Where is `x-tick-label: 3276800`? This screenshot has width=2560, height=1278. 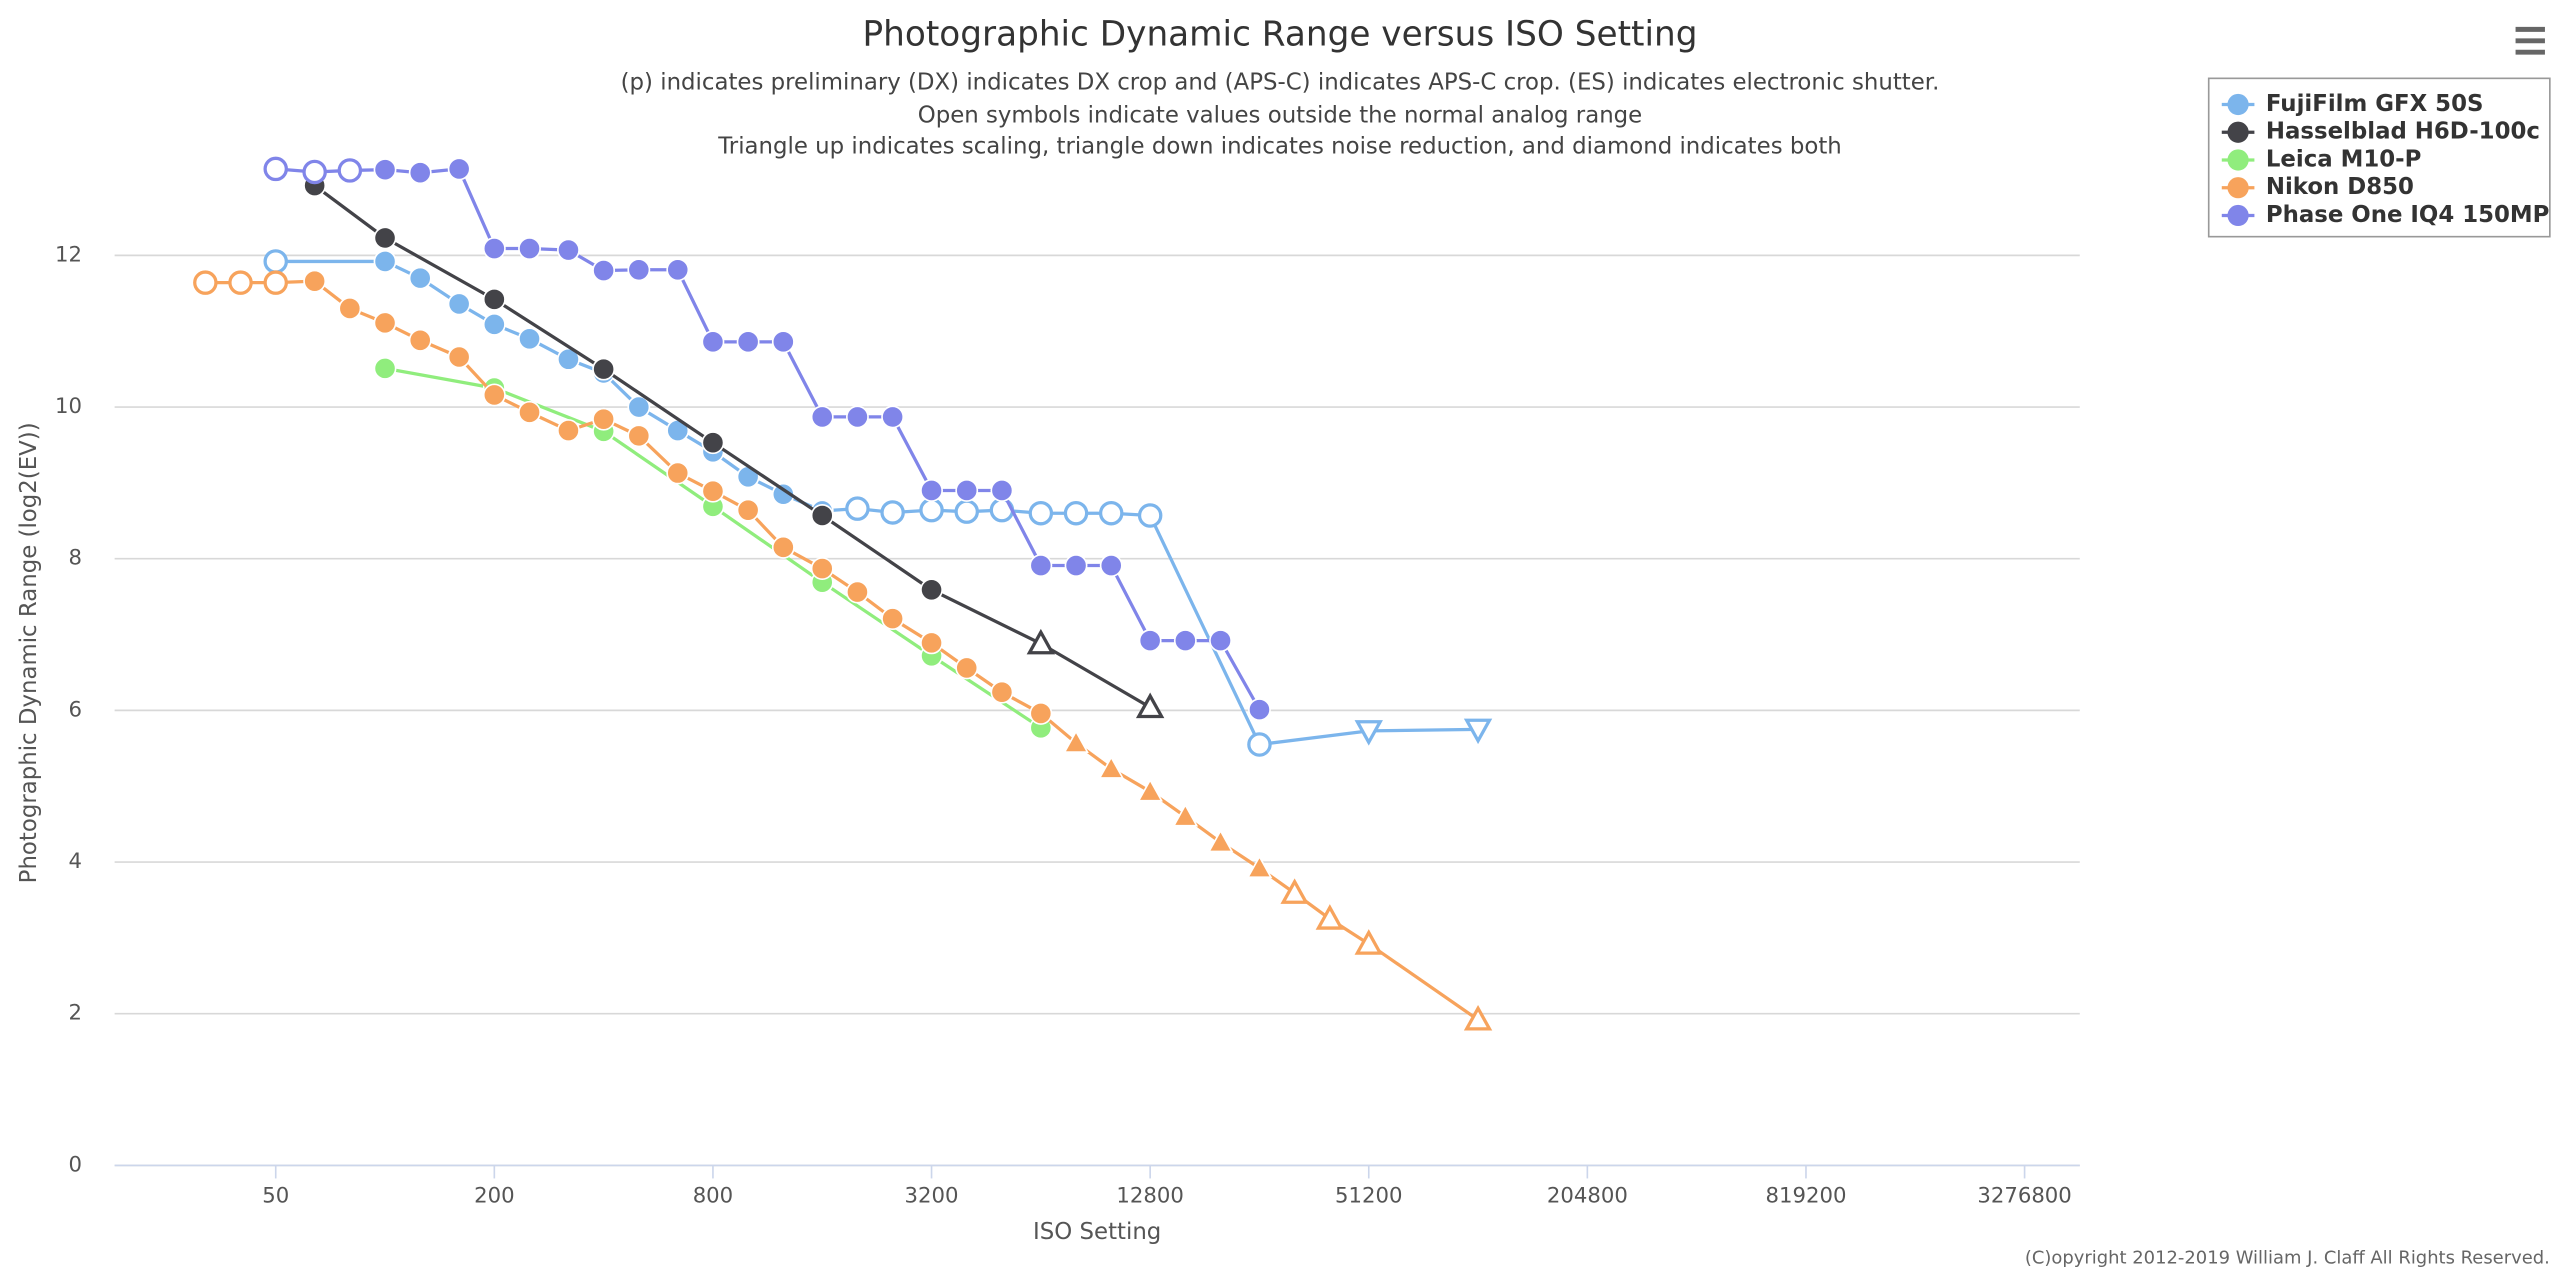
x-tick-label: 3276800 is located at coordinates (2024, 1195).